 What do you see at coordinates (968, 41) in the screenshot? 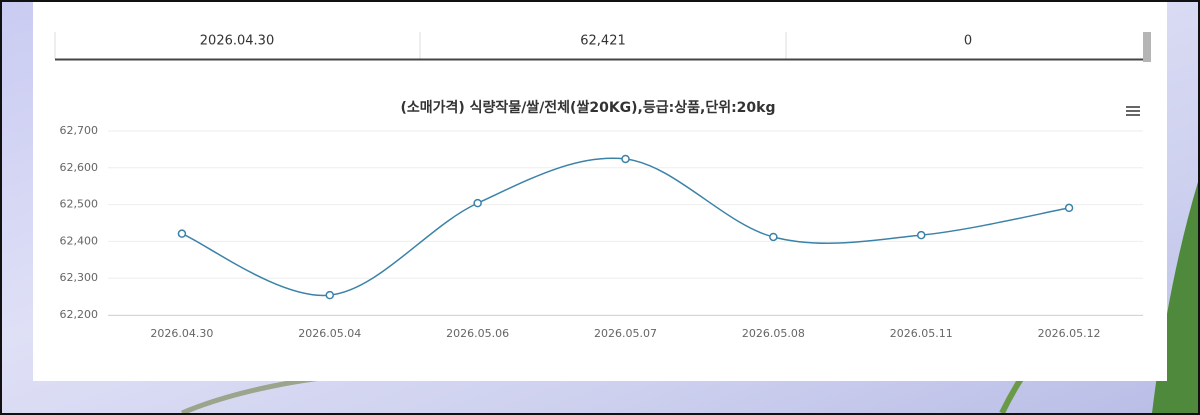
I see `table-cell: 0` at bounding box center [968, 41].